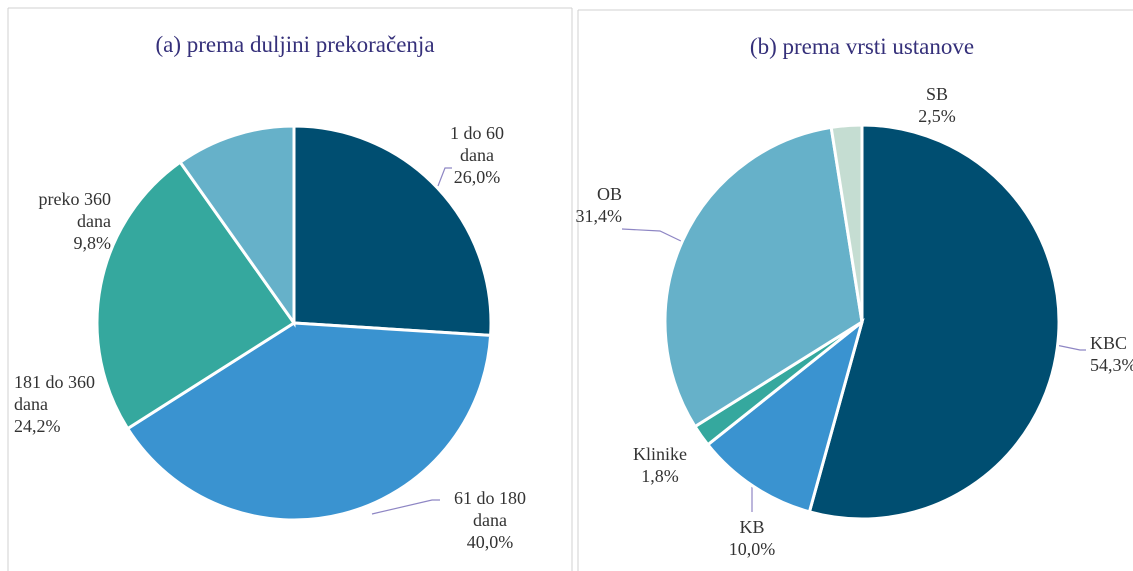  I want to click on chart-title: (b) prema vrsti ustanove, so click(862, 46).